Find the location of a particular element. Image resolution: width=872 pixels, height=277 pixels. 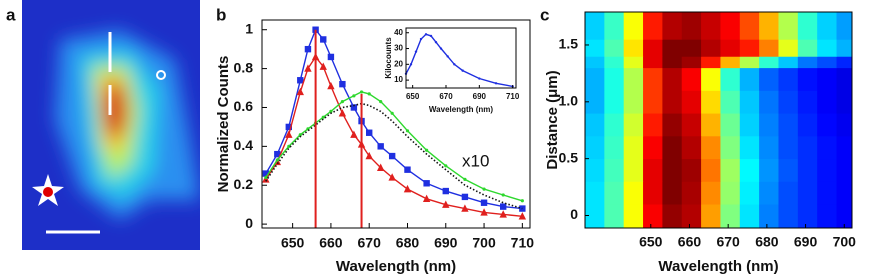

y-tick-label: 30 is located at coordinates (398, 48).